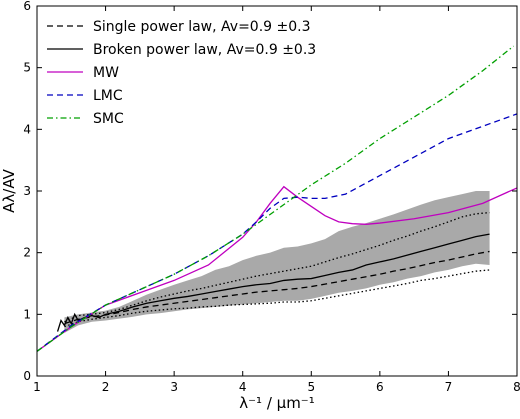 The height and width of the screenshot is (419, 520). What do you see at coordinates (516, 387) in the screenshot?
I see `x-tick-label: 8` at bounding box center [516, 387].